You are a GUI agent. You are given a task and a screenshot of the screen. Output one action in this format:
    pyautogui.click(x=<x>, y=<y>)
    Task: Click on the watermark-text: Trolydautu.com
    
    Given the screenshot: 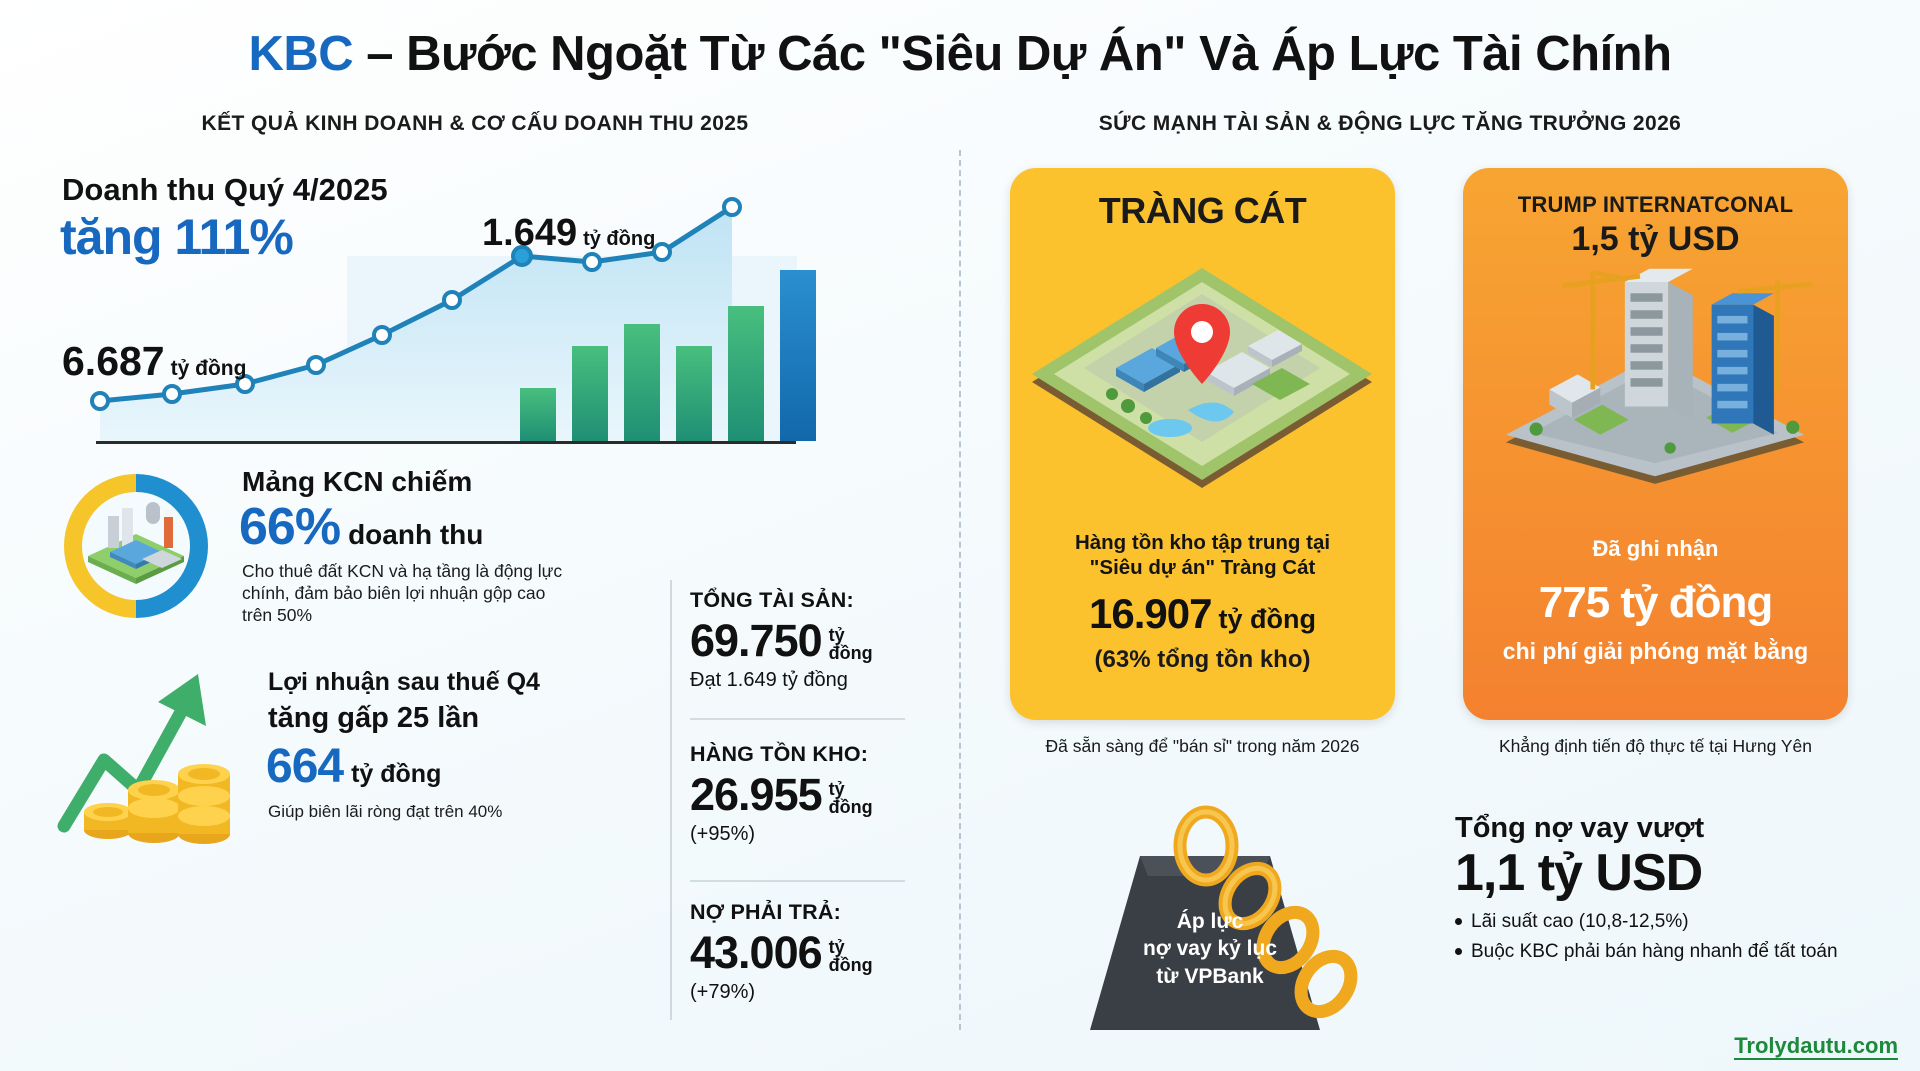 What is the action you would take?
    pyautogui.click(x=1816, y=1046)
    